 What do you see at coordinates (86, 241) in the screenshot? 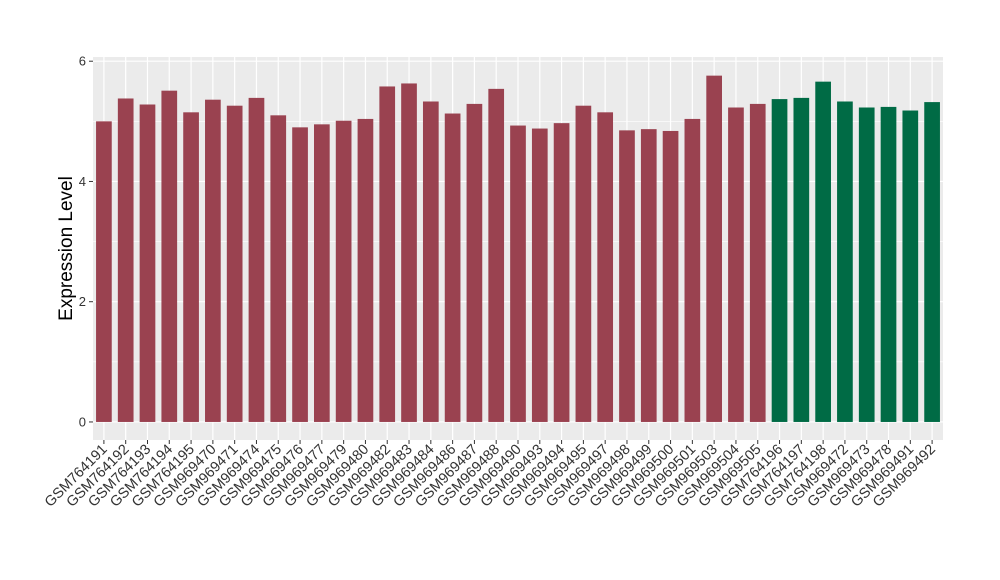
I see `y-axis: 0 2 4 6` at bounding box center [86, 241].